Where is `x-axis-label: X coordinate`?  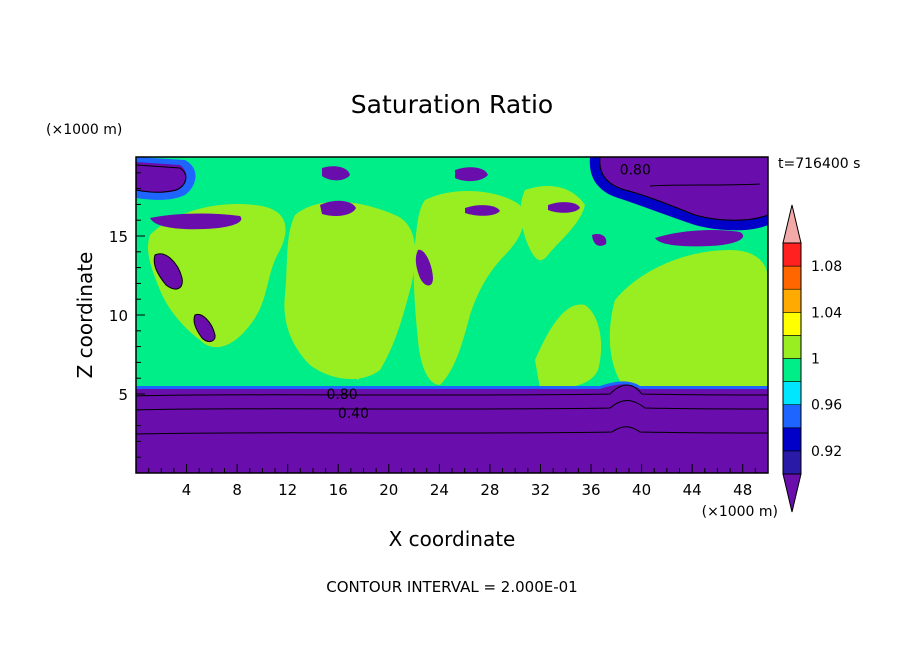 x-axis-label: X coordinate is located at coordinates (452, 539).